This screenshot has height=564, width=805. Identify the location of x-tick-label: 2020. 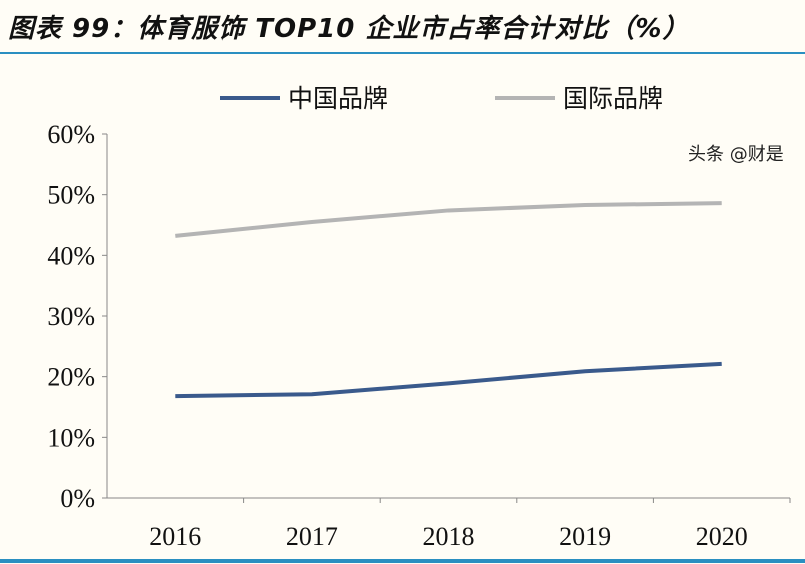
(722, 536).